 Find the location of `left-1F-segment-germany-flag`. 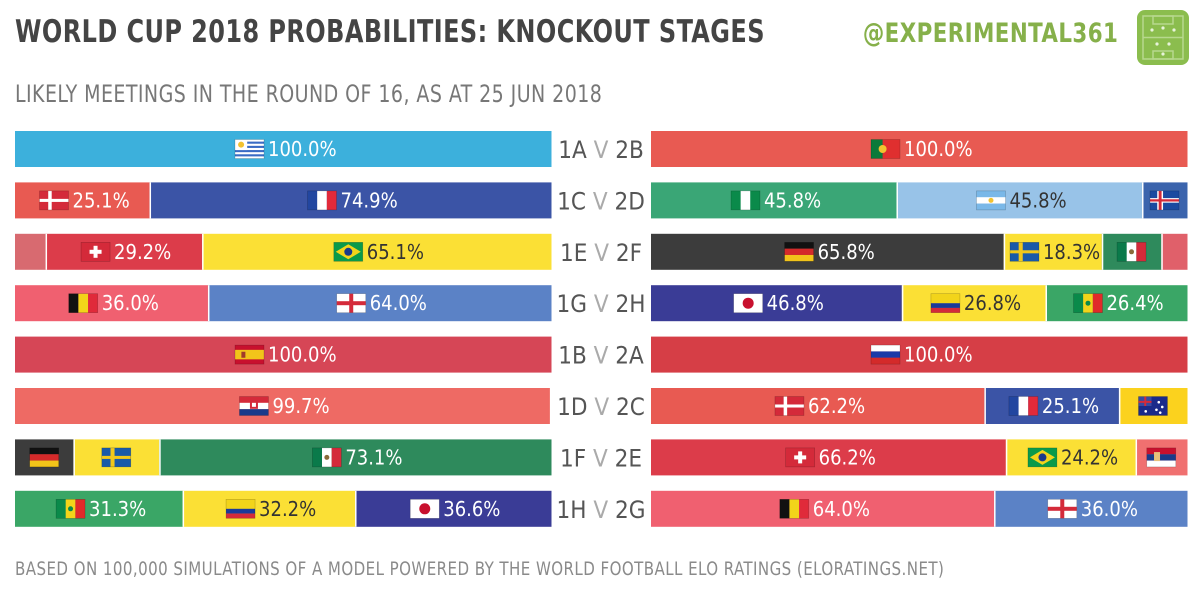

left-1F-segment-germany-flag is located at coordinates (44, 457).